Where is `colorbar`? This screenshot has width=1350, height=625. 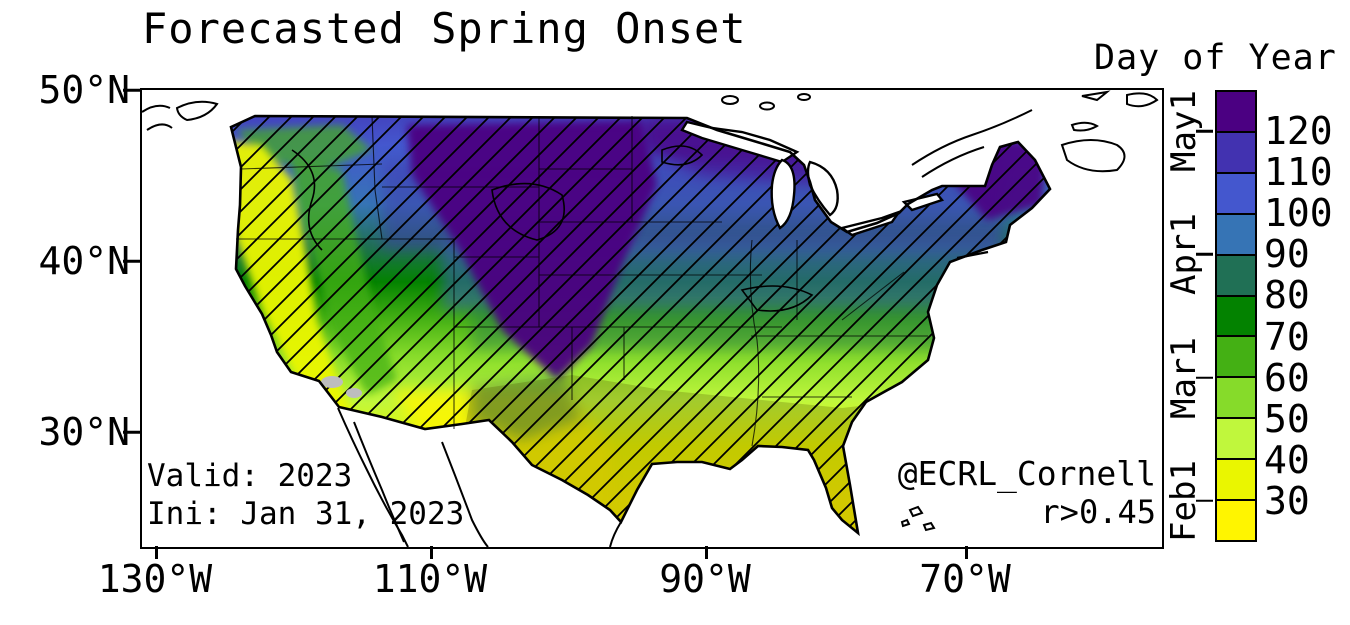
colorbar is located at coordinates (1236, 316).